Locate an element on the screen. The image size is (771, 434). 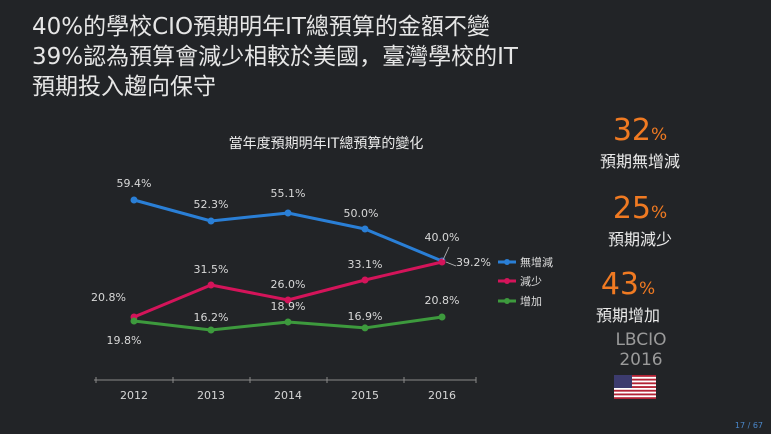
data-label-no-change-2016: 40.0% is located at coordinates (442, 237).